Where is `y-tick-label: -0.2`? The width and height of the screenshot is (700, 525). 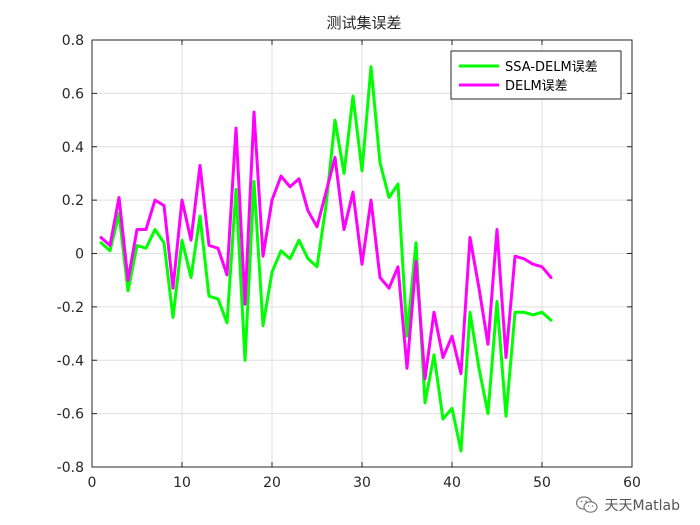
y-tick-label: -0.2 is located at coordinates (70, 308).